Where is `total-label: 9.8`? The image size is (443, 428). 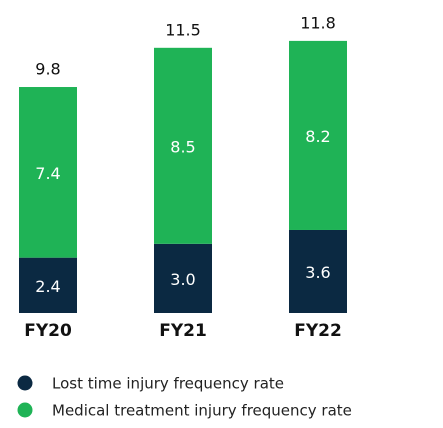
total-label: 9.8 is located at coordinates (47, 69).